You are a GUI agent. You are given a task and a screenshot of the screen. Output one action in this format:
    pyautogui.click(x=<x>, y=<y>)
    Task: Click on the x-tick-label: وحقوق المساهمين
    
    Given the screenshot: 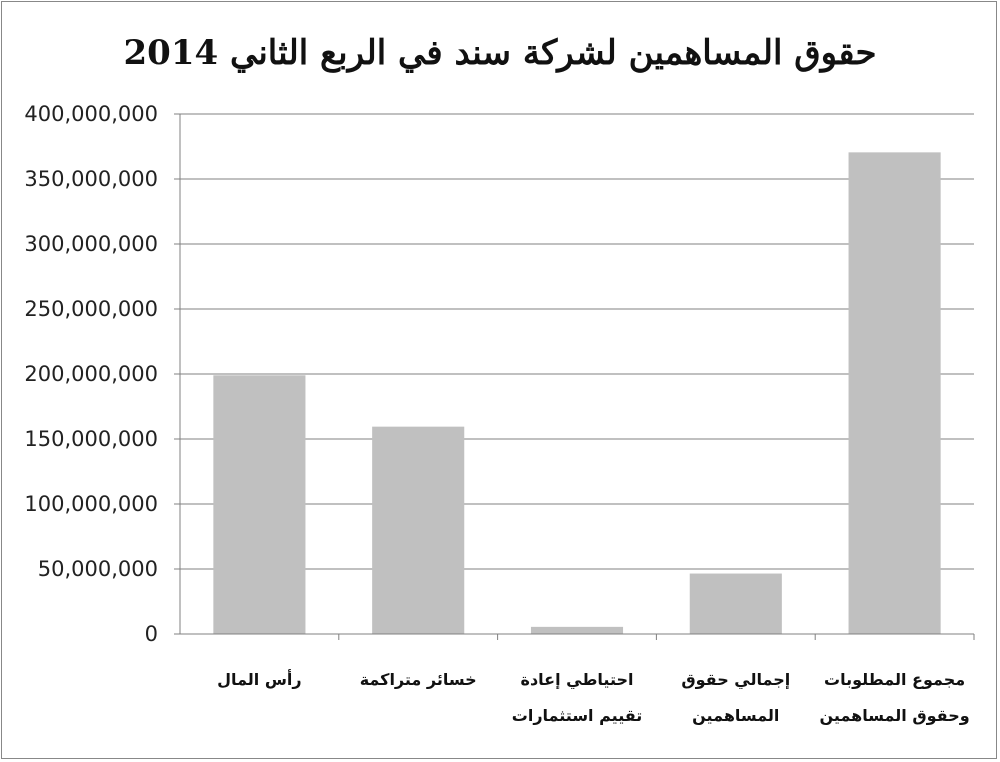 What is the action you would take?
    pyautogui.click(x=895, y=715)
    